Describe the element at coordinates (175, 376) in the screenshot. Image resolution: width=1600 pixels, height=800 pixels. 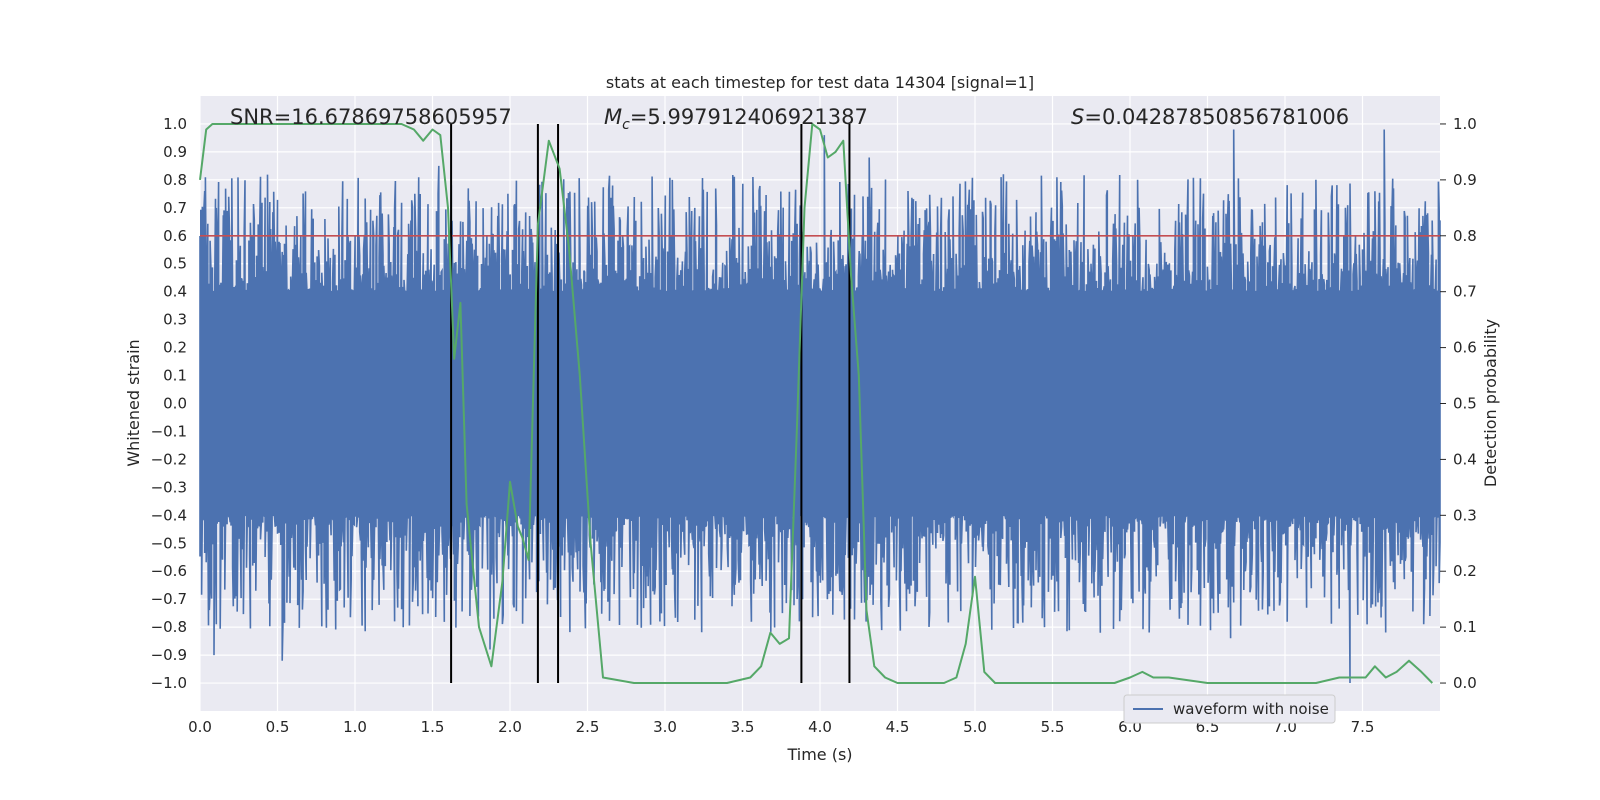
I see `y-tick-label: 0.1` at that location.